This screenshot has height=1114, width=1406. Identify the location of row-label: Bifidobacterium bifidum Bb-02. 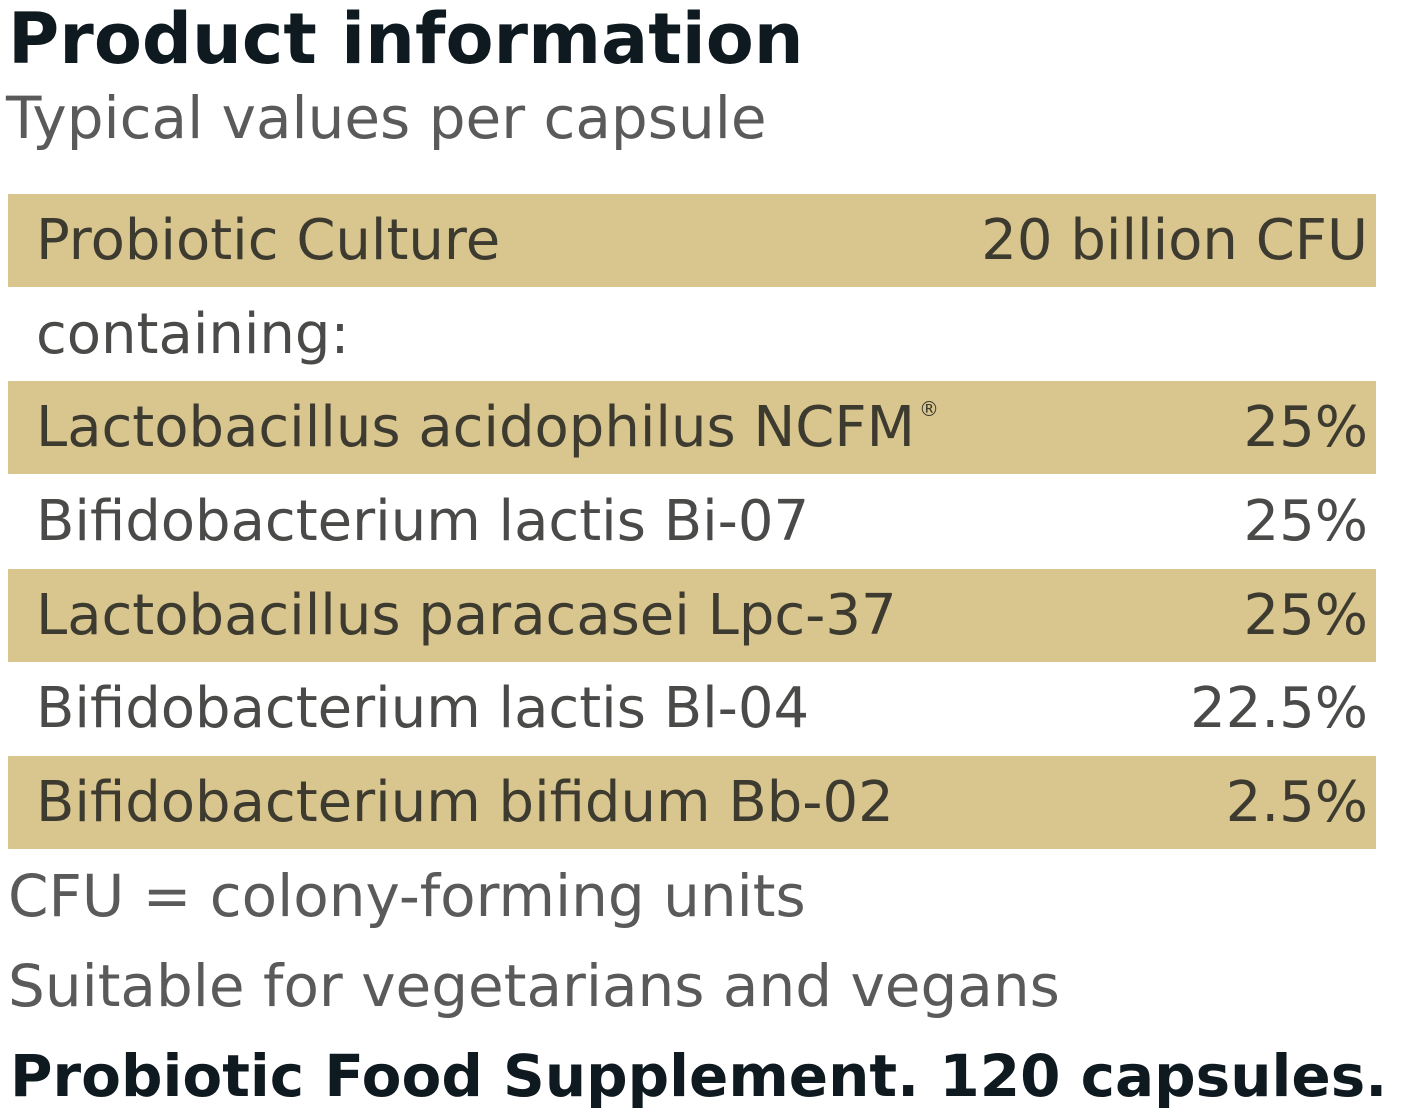
(465, 802).